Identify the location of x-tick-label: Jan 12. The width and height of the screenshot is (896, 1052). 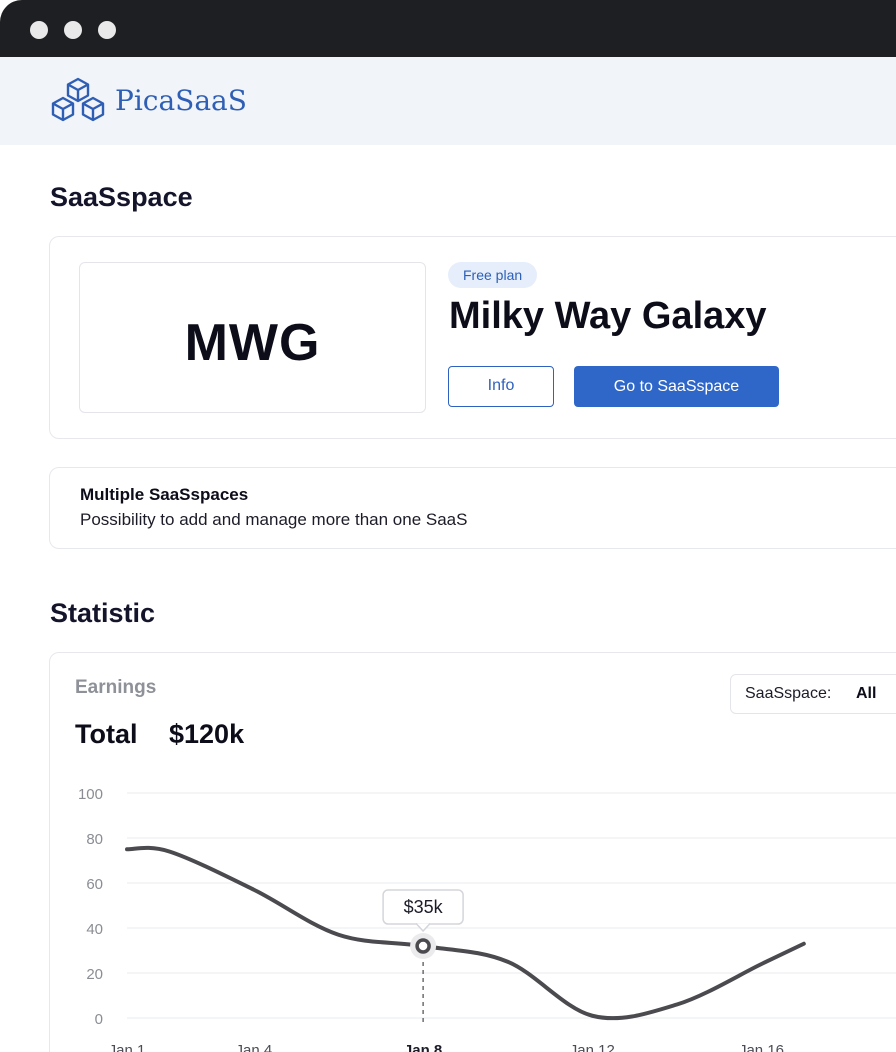
(592, 1047).